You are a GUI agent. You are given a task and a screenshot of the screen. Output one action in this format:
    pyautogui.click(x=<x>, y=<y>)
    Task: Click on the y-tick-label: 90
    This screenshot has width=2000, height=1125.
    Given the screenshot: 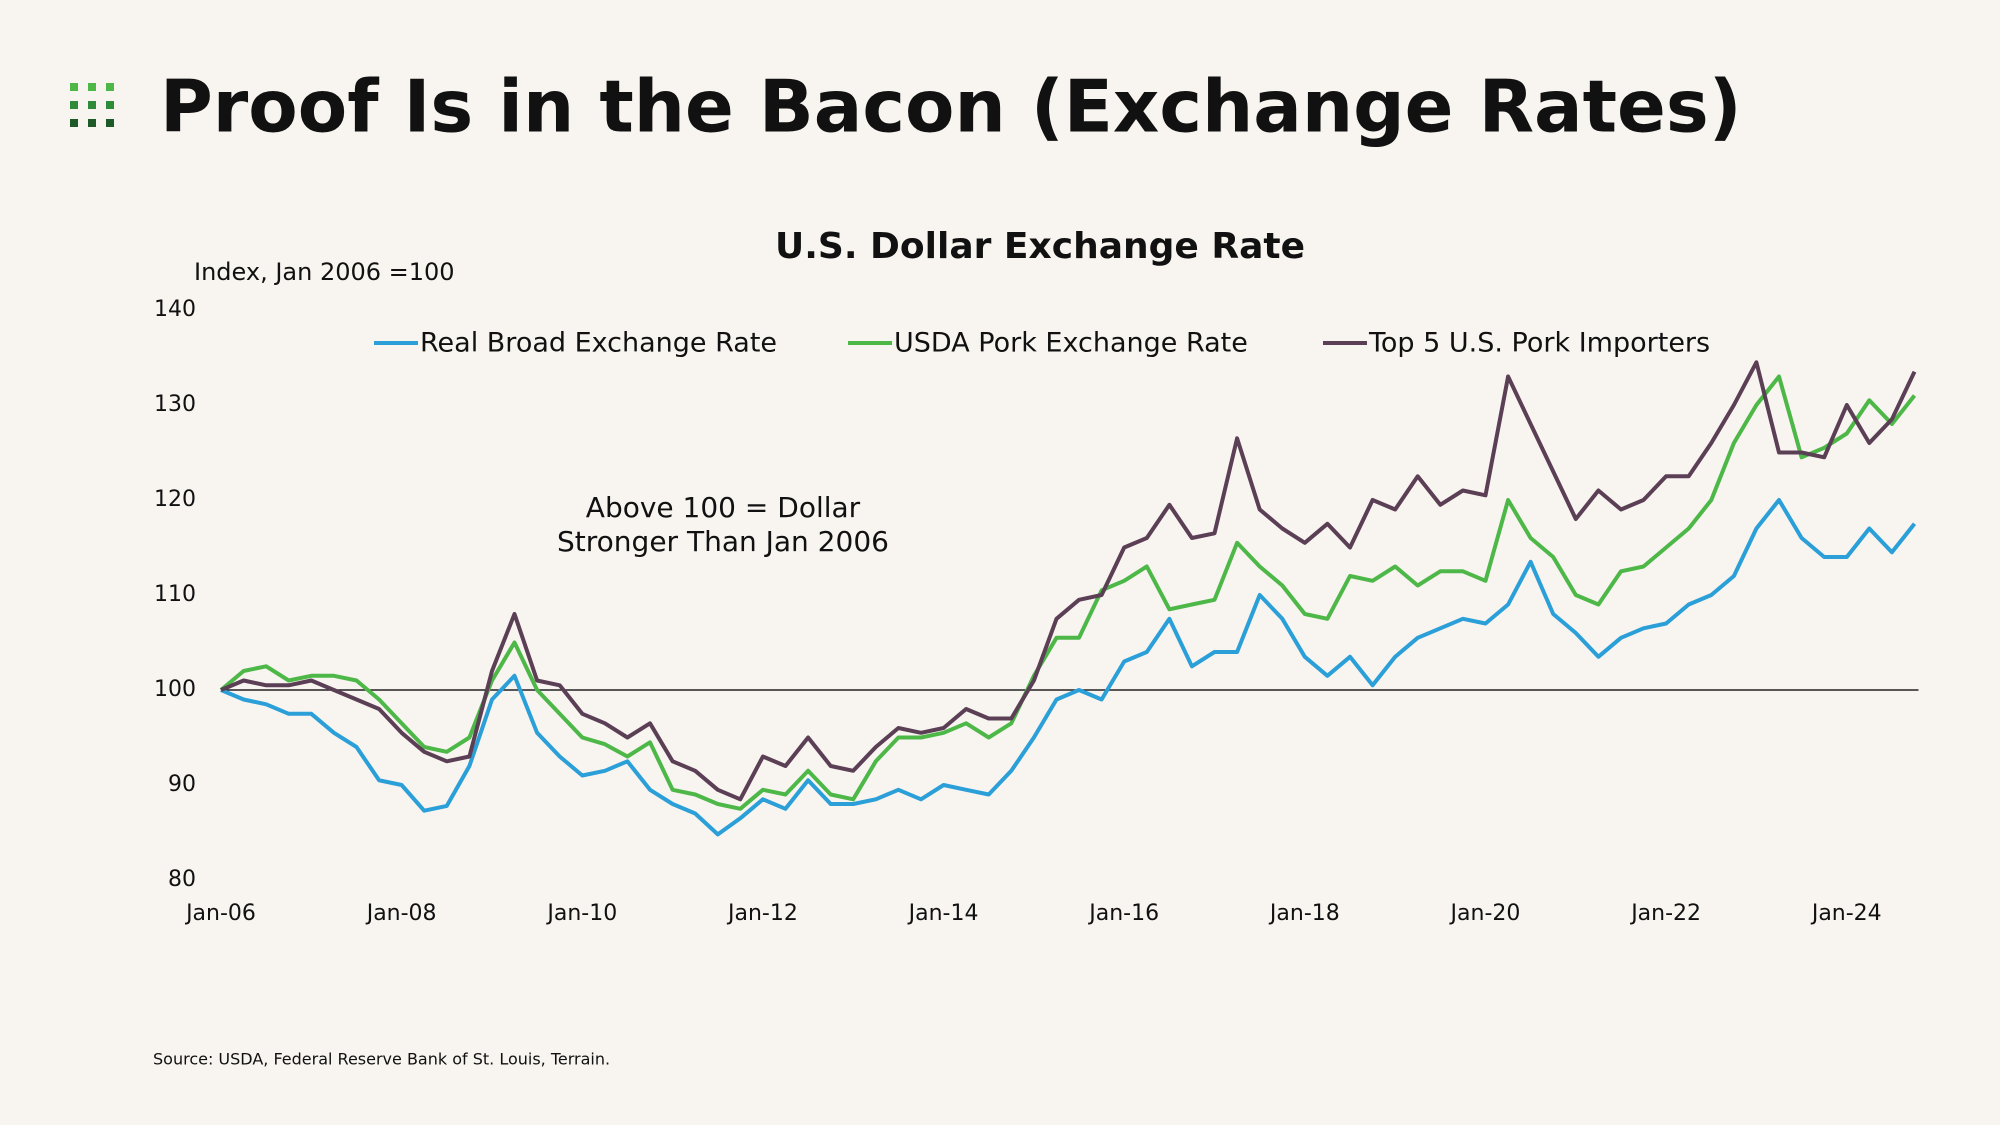 What is the action you would take?
    pyautogui.click(x=182, y=784)
    